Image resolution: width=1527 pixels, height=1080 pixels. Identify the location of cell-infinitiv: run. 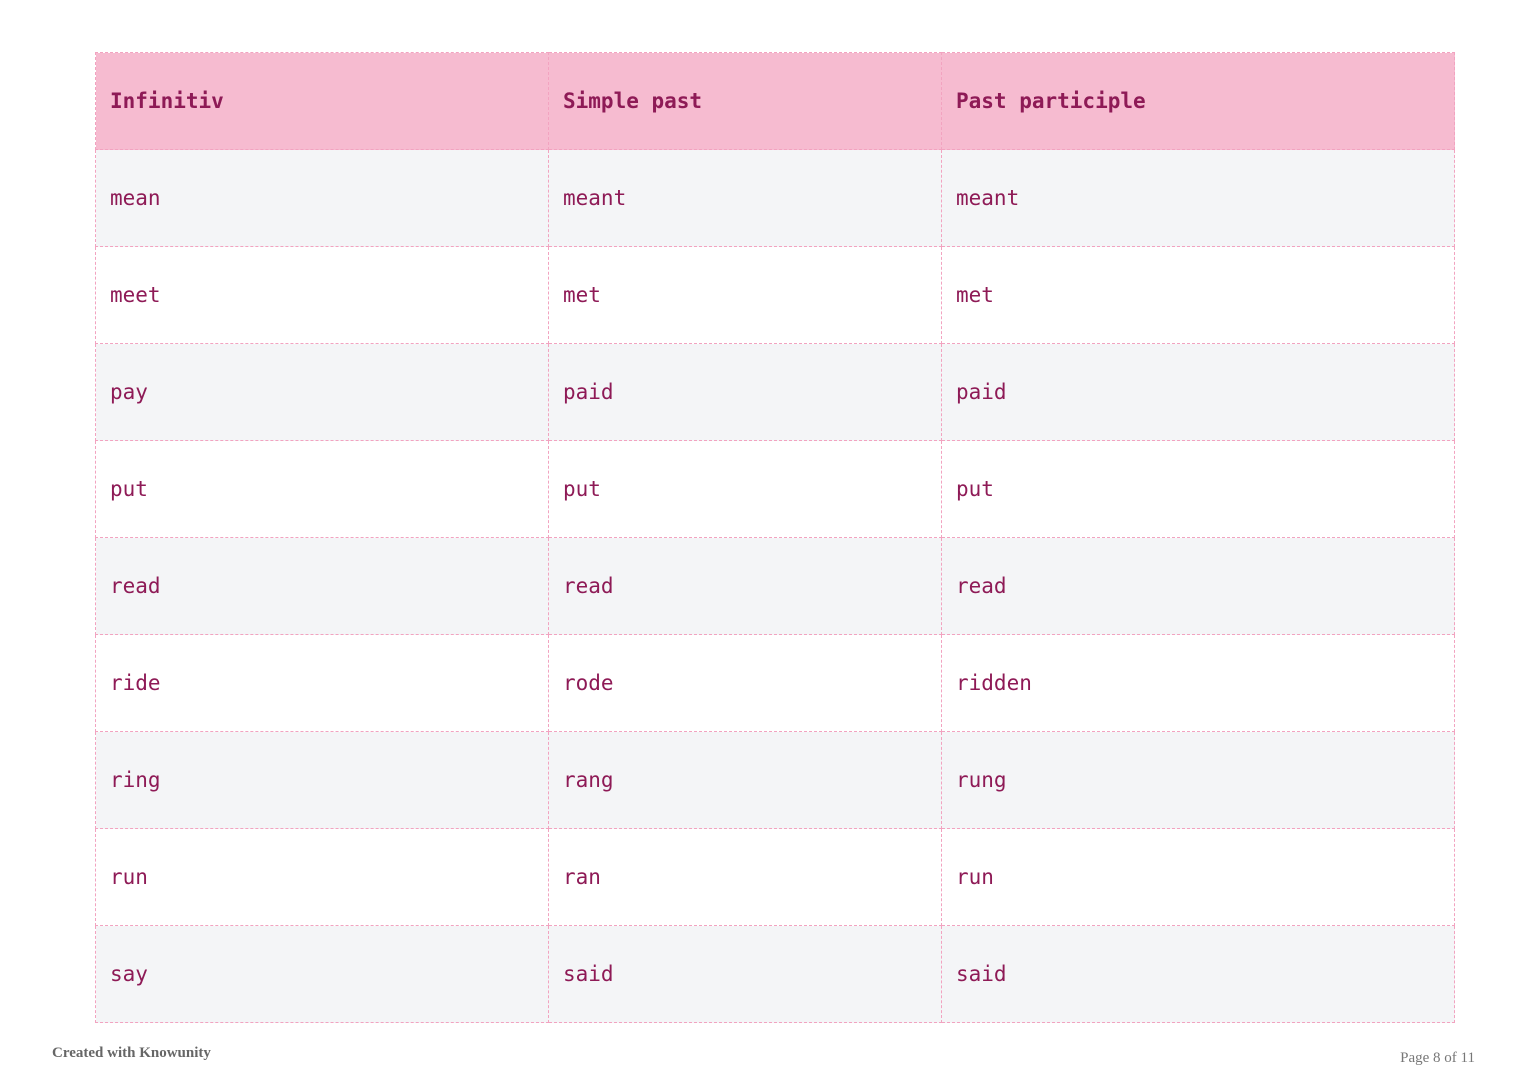
(322, 877).